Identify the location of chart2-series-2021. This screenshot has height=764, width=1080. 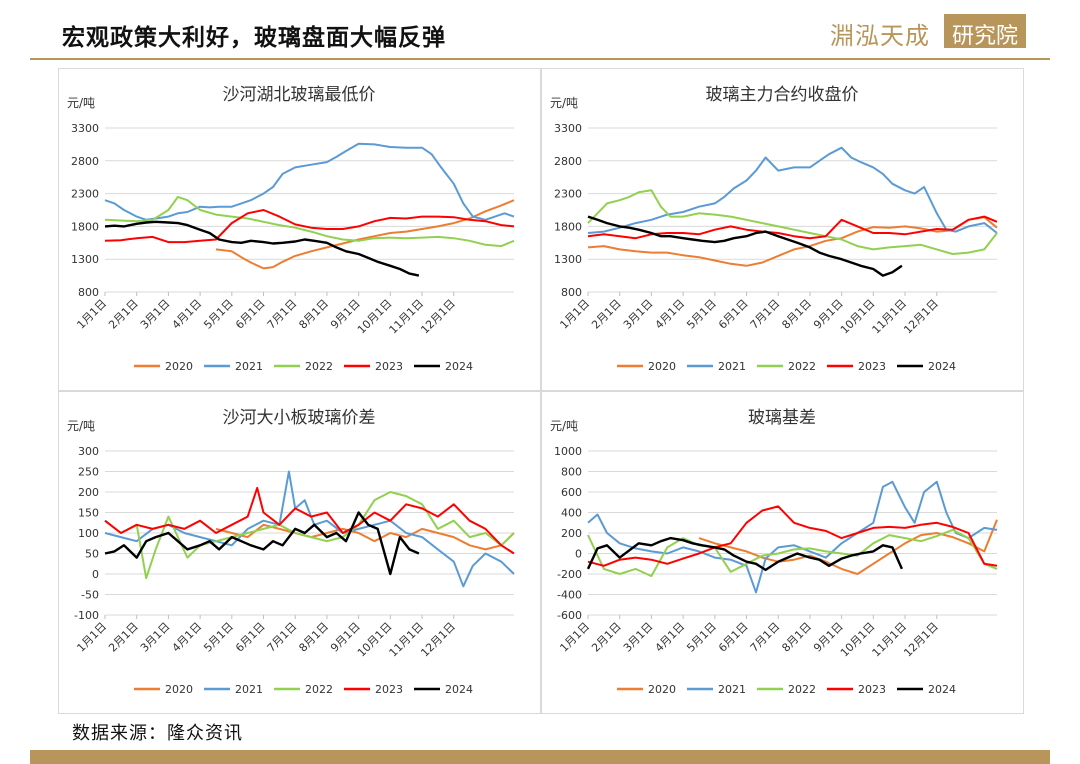
(792, 190).